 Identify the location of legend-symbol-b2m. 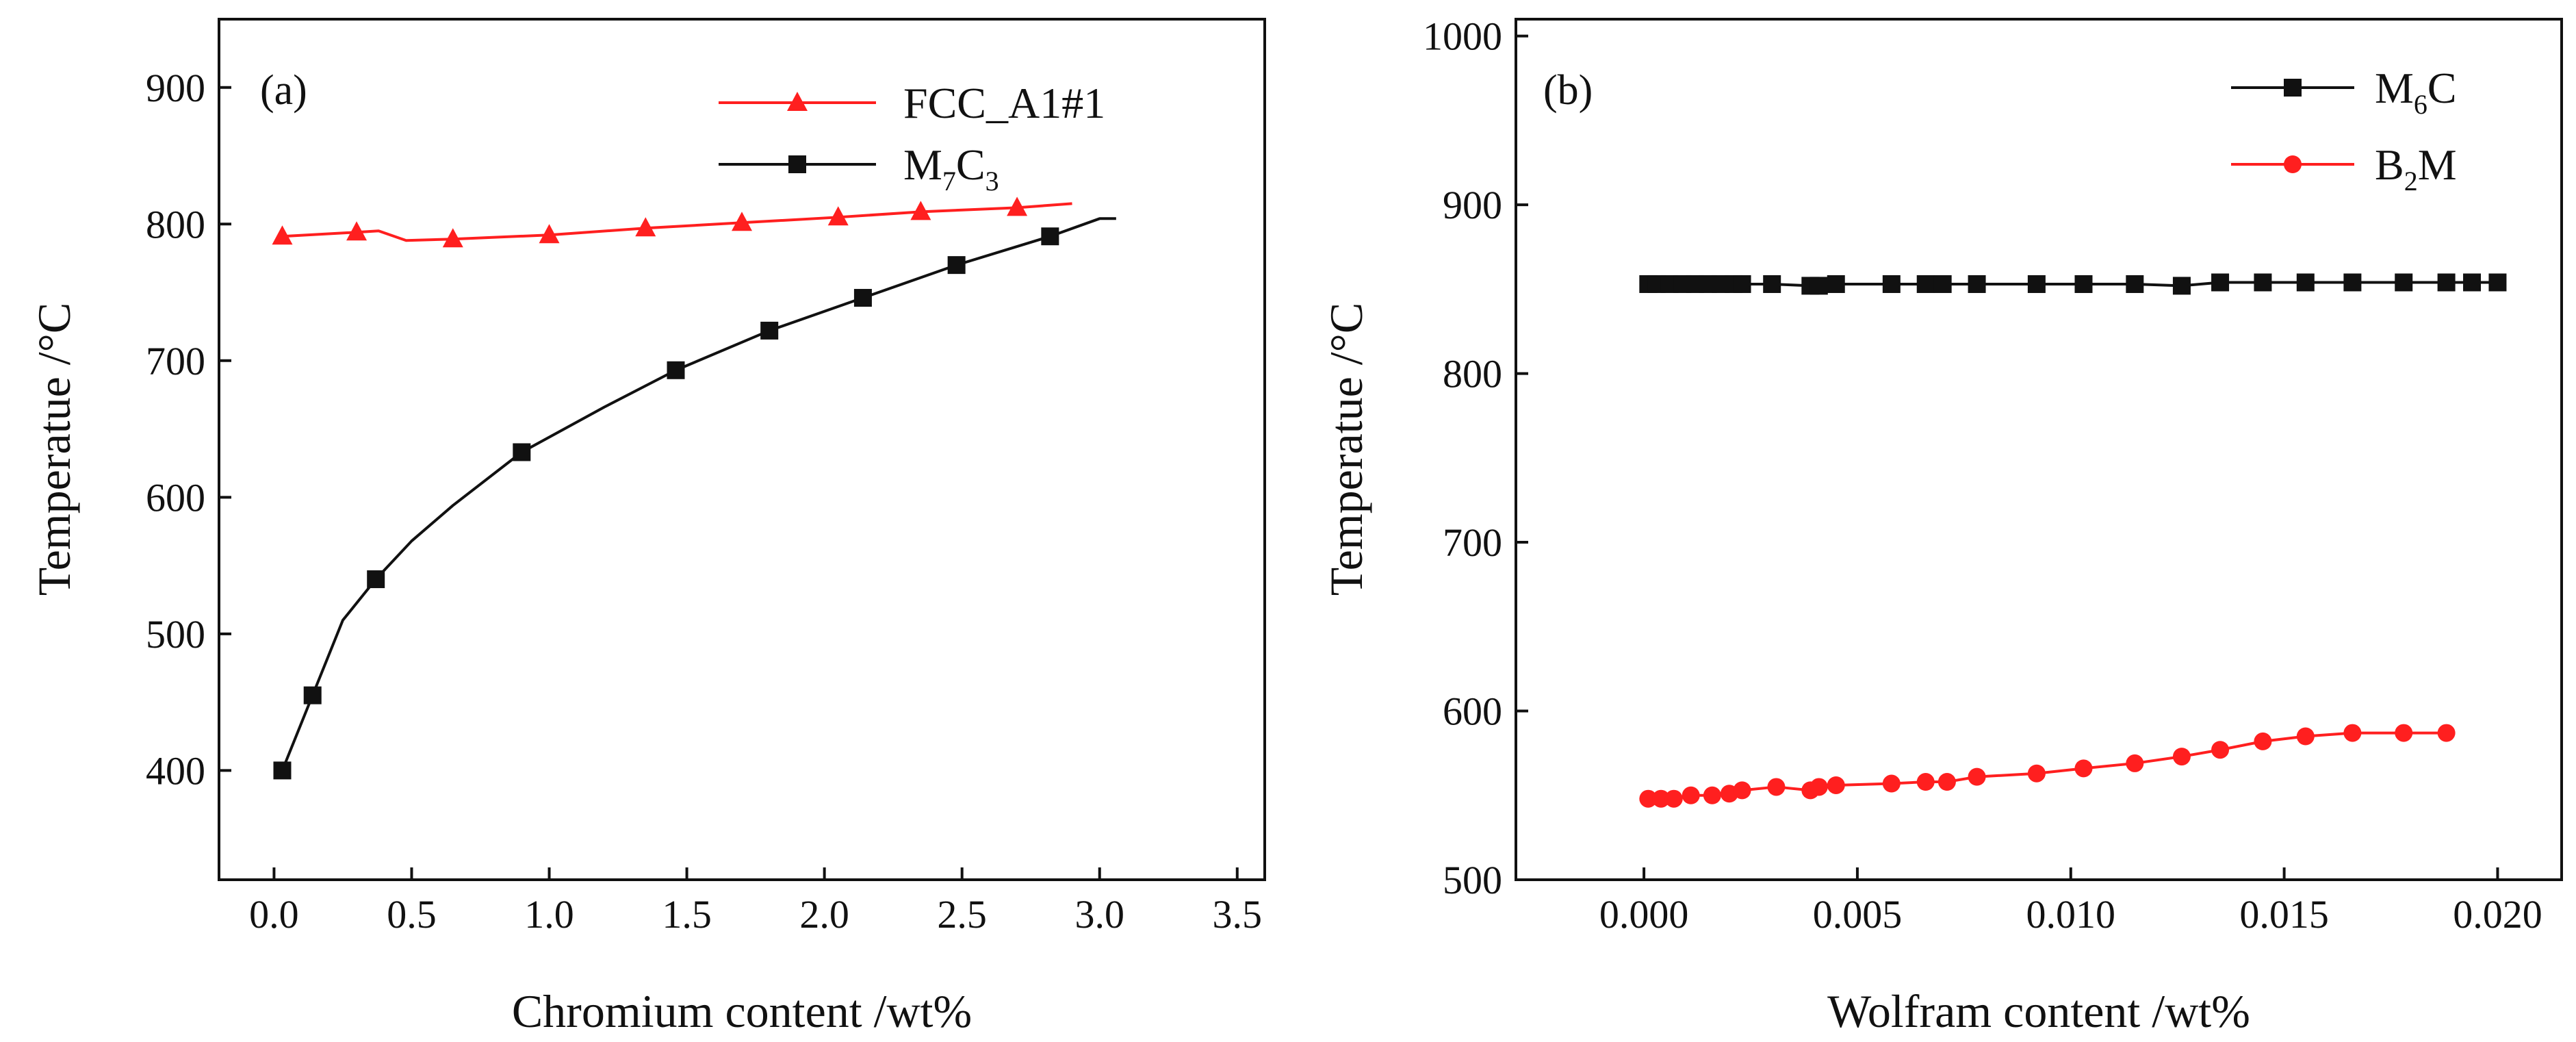
(2293, 164).